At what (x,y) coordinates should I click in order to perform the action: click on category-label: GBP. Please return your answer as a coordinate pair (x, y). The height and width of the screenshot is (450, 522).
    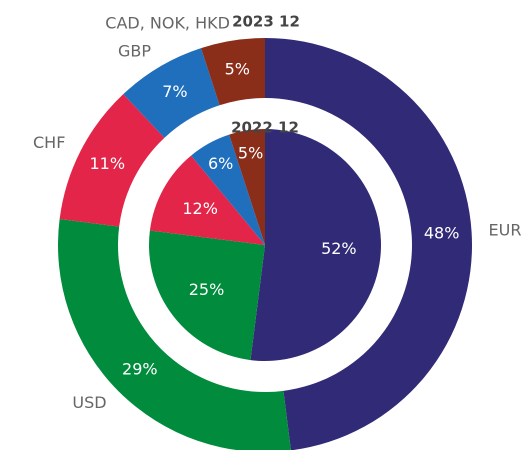
    Looking at the image, I should click on (134, 51).